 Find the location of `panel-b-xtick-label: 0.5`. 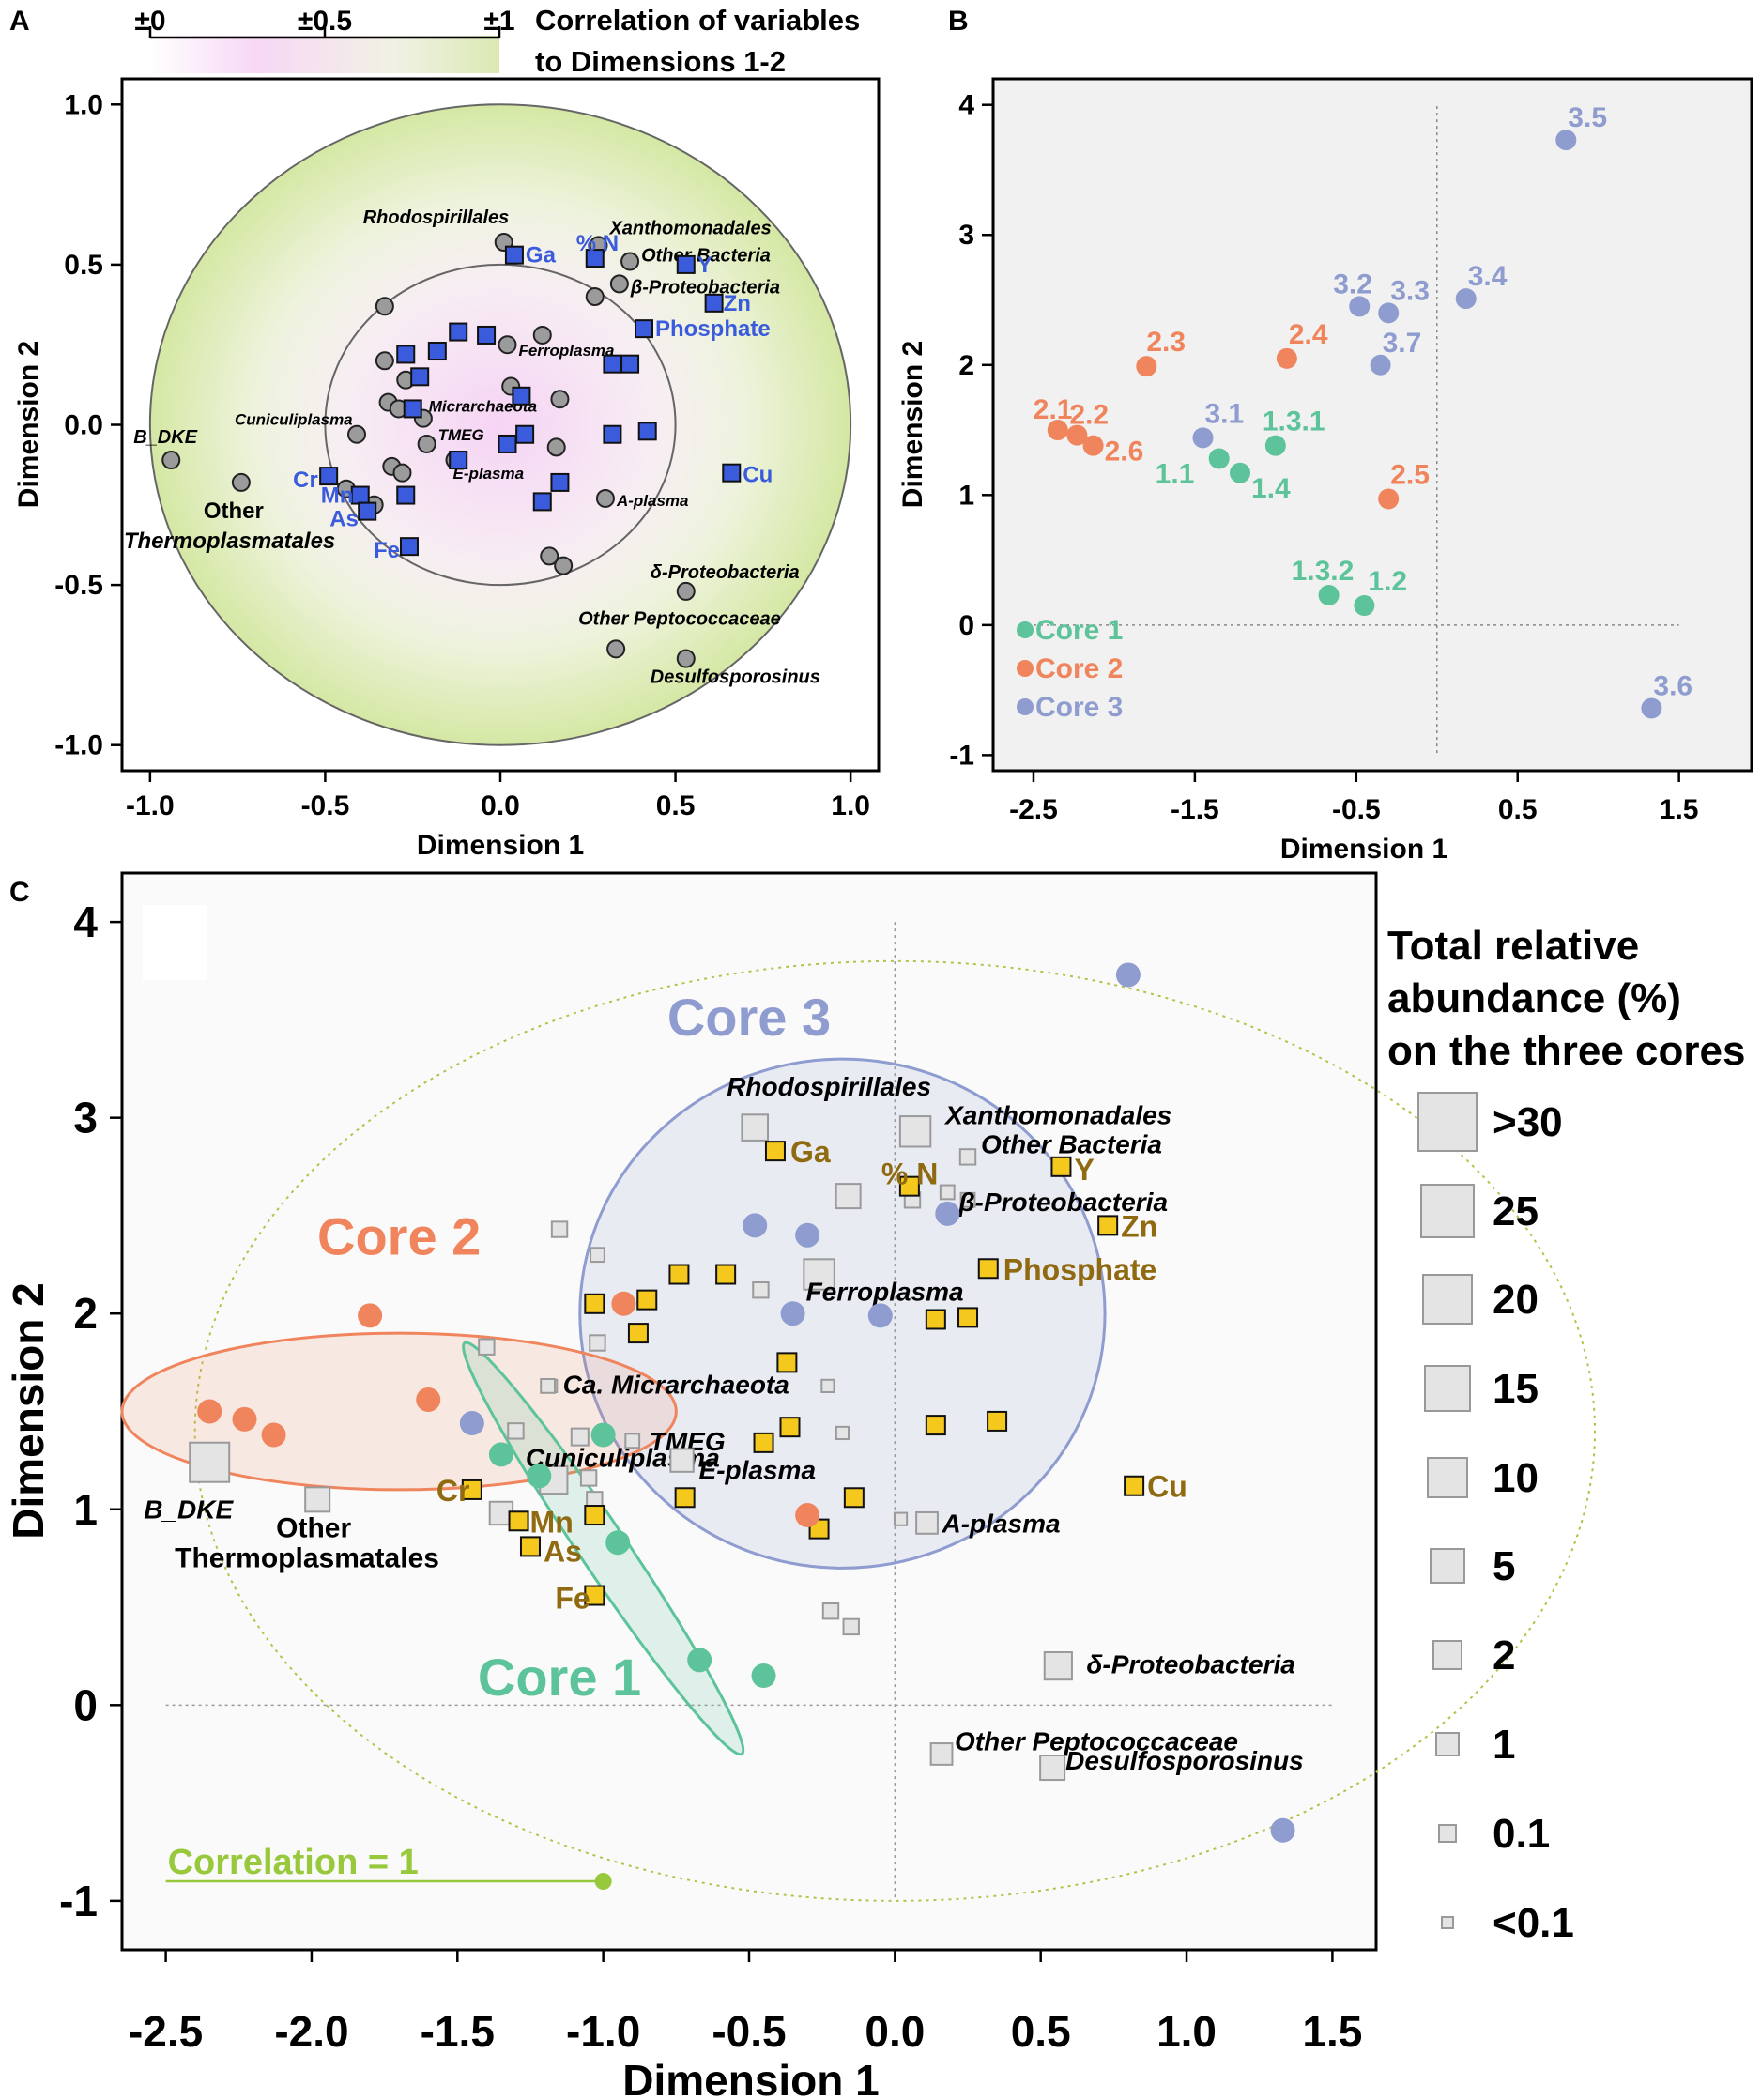

panel-b-xtick-label: 0.5 is located at coordinates (1518, 809).